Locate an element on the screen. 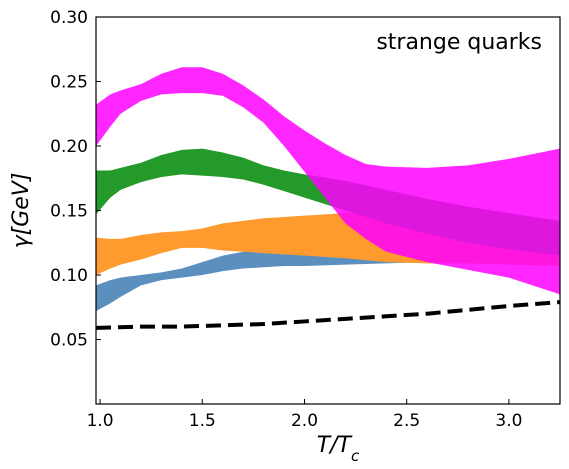 This screenshot has height=469, width=569. lines-layer is located at coordinates (328, 315).